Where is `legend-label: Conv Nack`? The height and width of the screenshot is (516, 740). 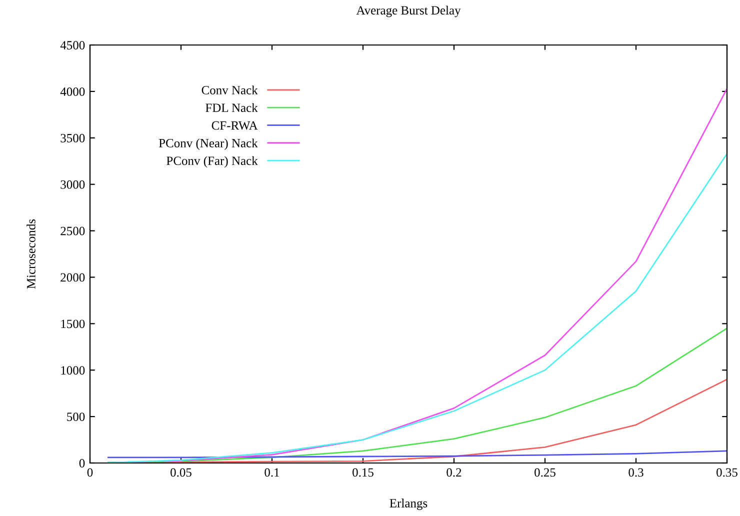
legend-label: Conv Nack is located at coordinates (230, 90).